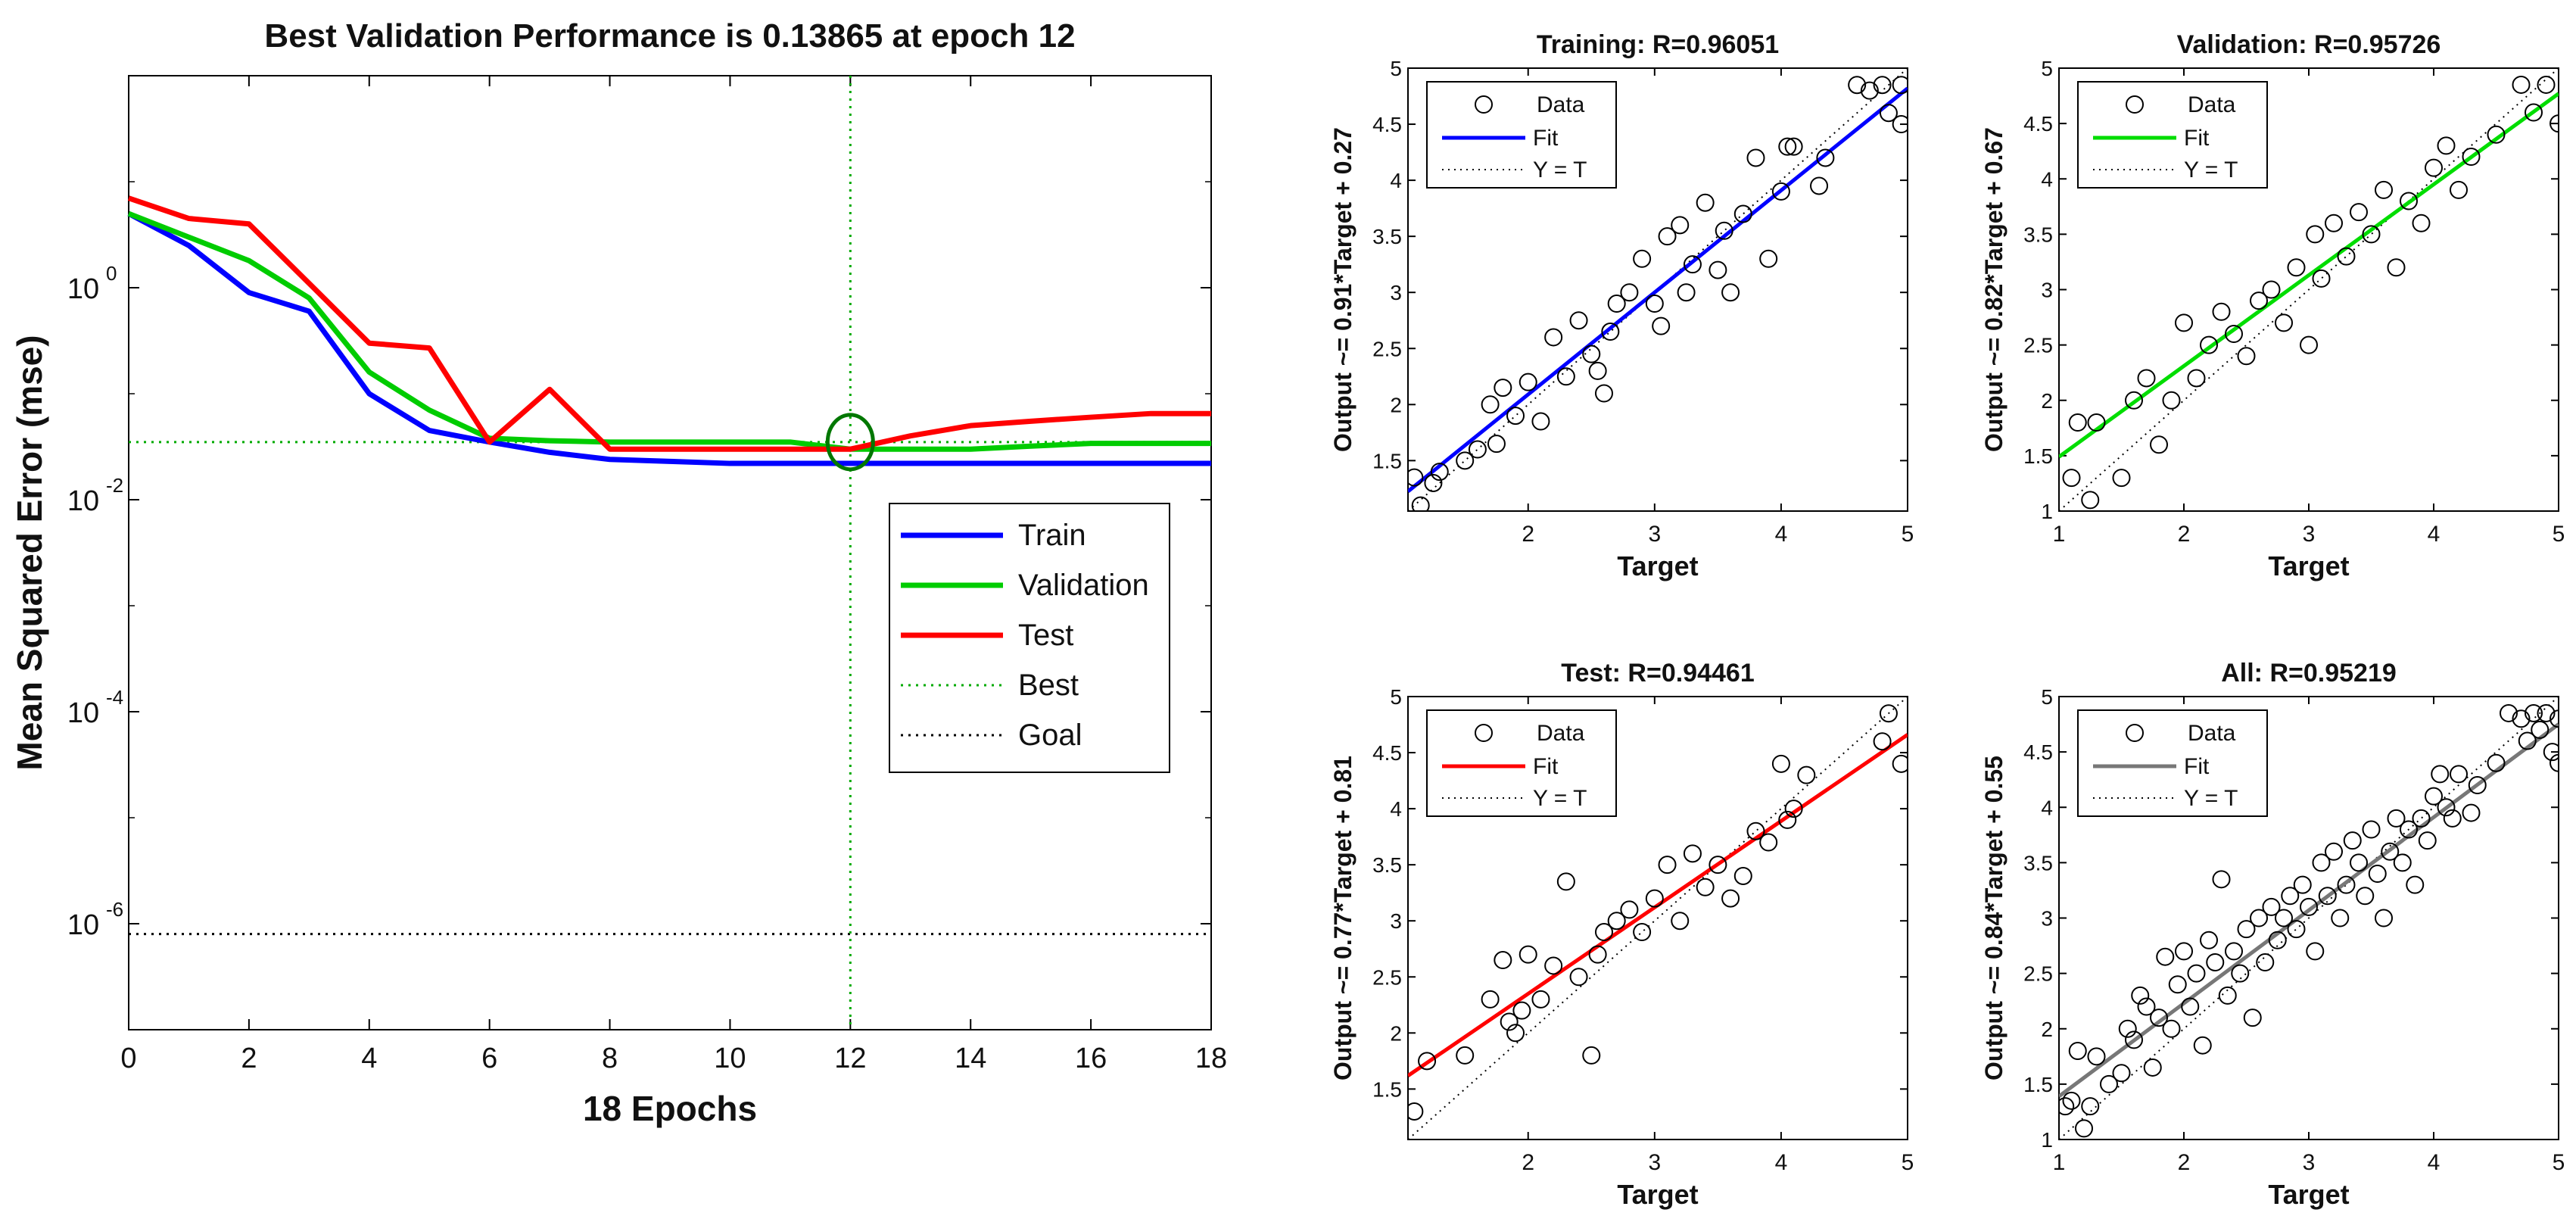  I want to click on series-line-train, so click(669, 338).